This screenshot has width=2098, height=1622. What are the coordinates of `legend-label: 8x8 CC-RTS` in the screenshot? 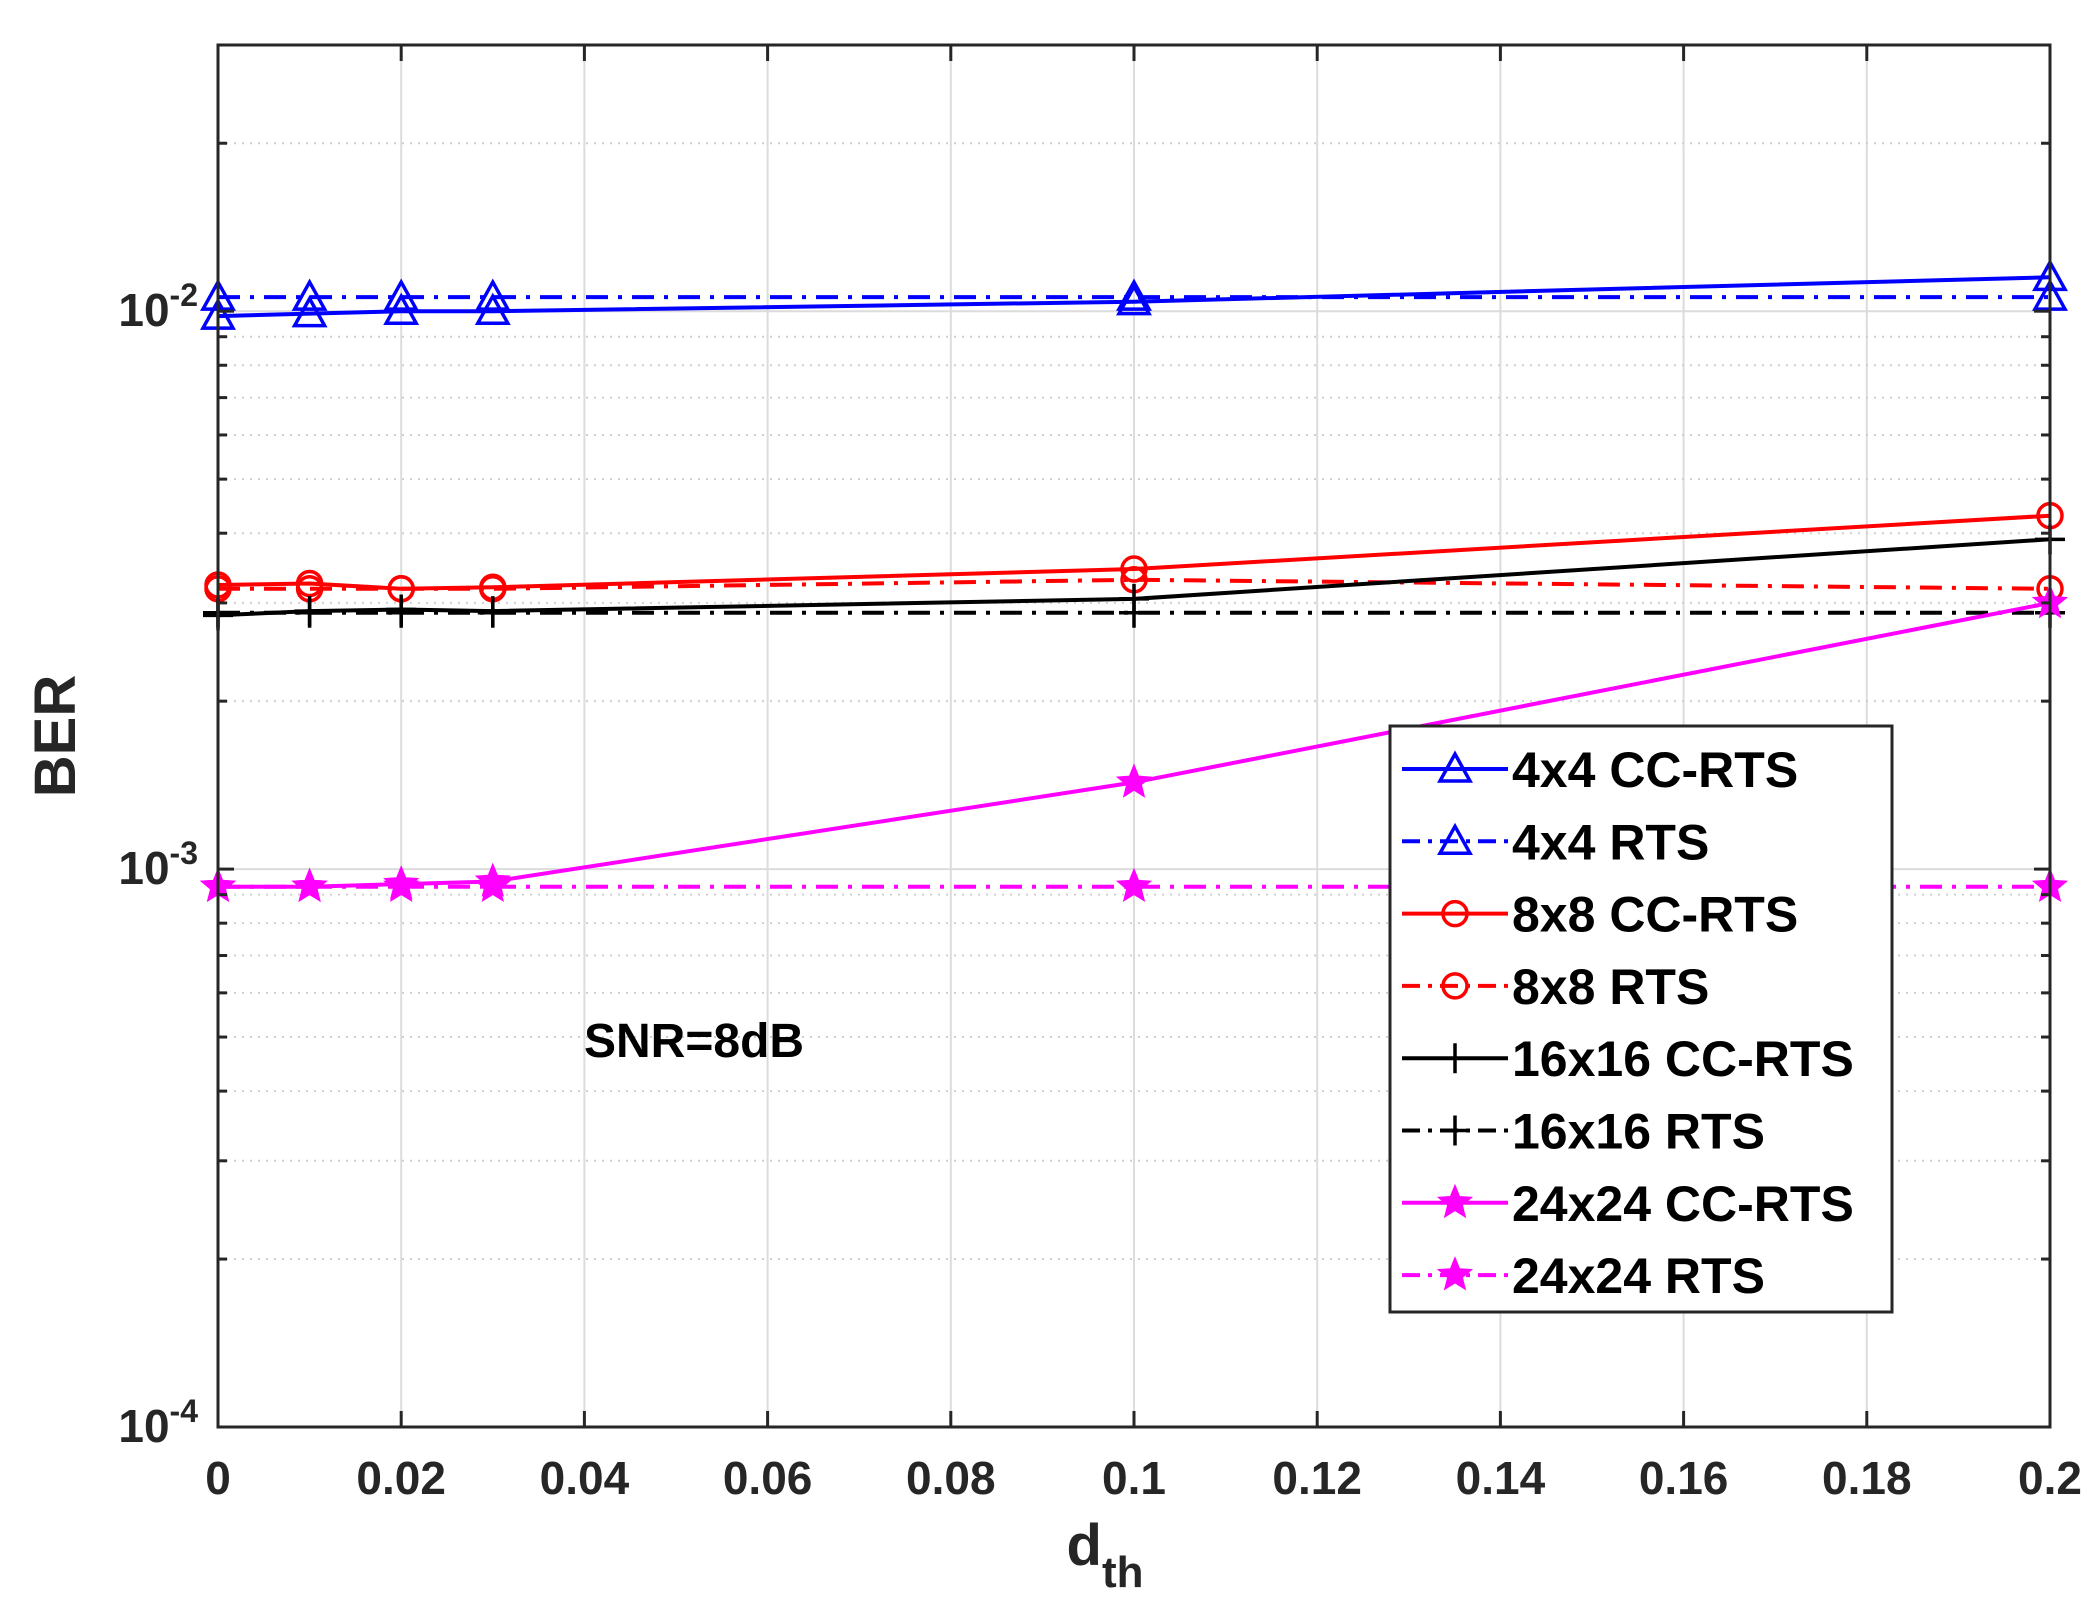 It's located at (1655, 915).